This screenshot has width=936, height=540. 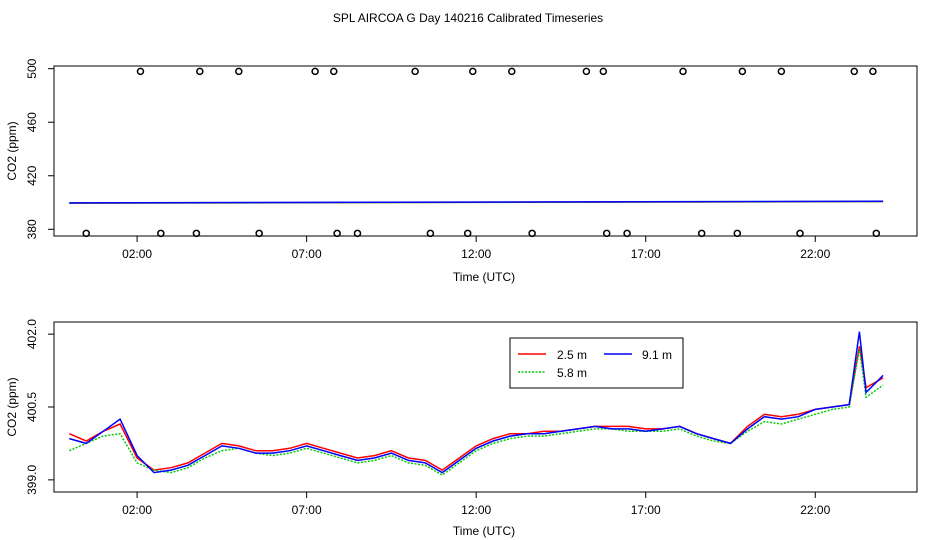 I want to click on x-axis-bottom: 02:00 07:00 12:00 17:00 22:00, so click(x=476, y=504).